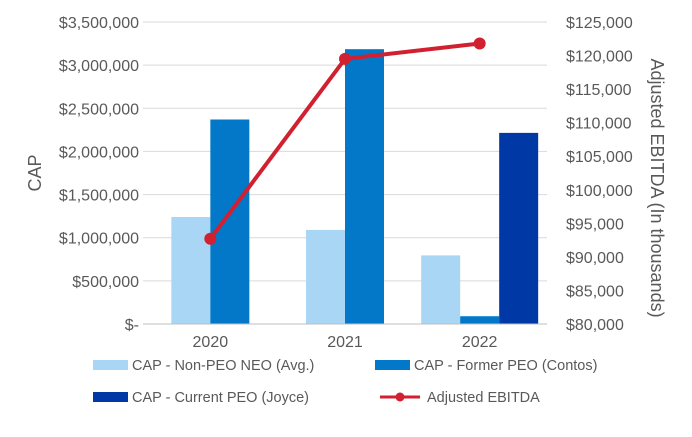 The image size is (692, 437). I want to click on y-axis-title: CAP, so click(35, 172).